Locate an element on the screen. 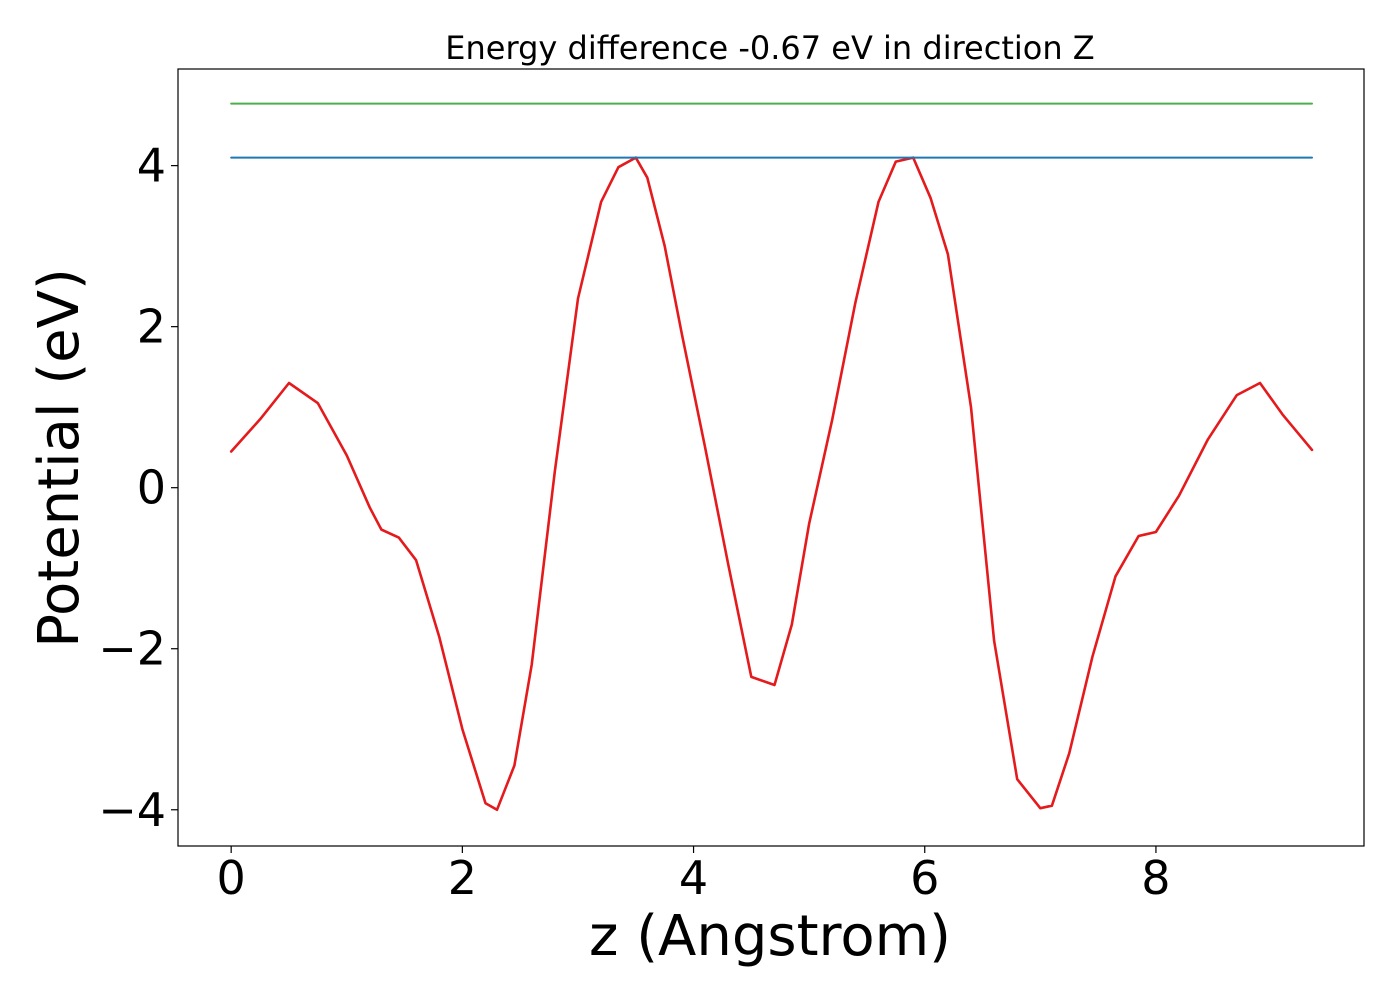  y-axis-ticks: −4 −2 0 2 4 is located at coordinates (138, 488).